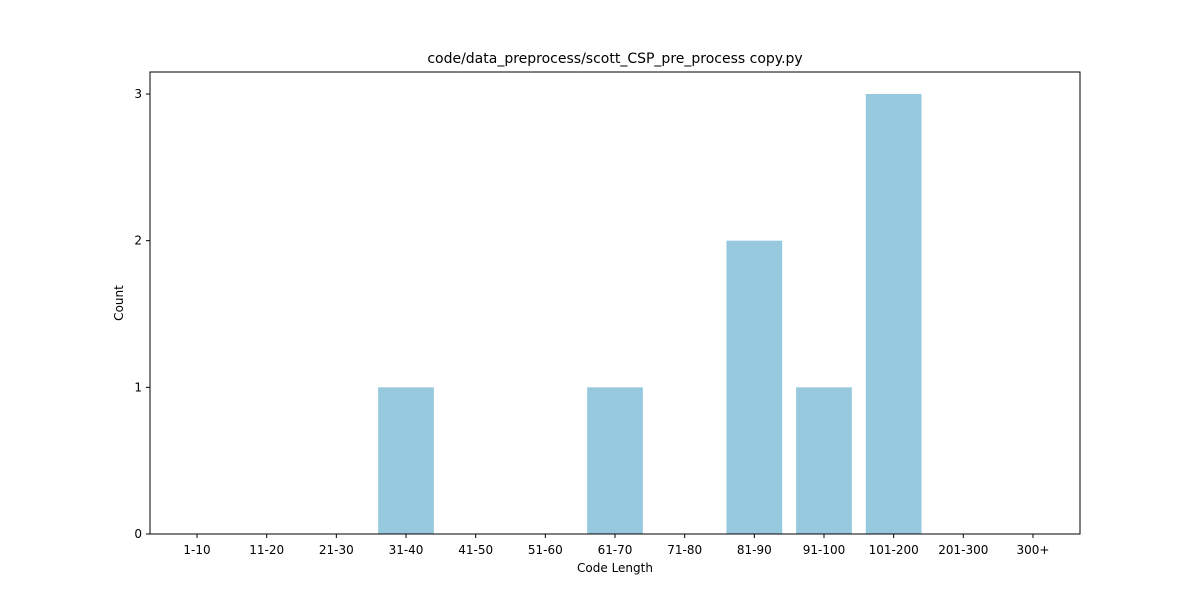 The height and width of the screenshot is (600, 1200). I want to click on y-tick-label: 0, so click(138, 534).